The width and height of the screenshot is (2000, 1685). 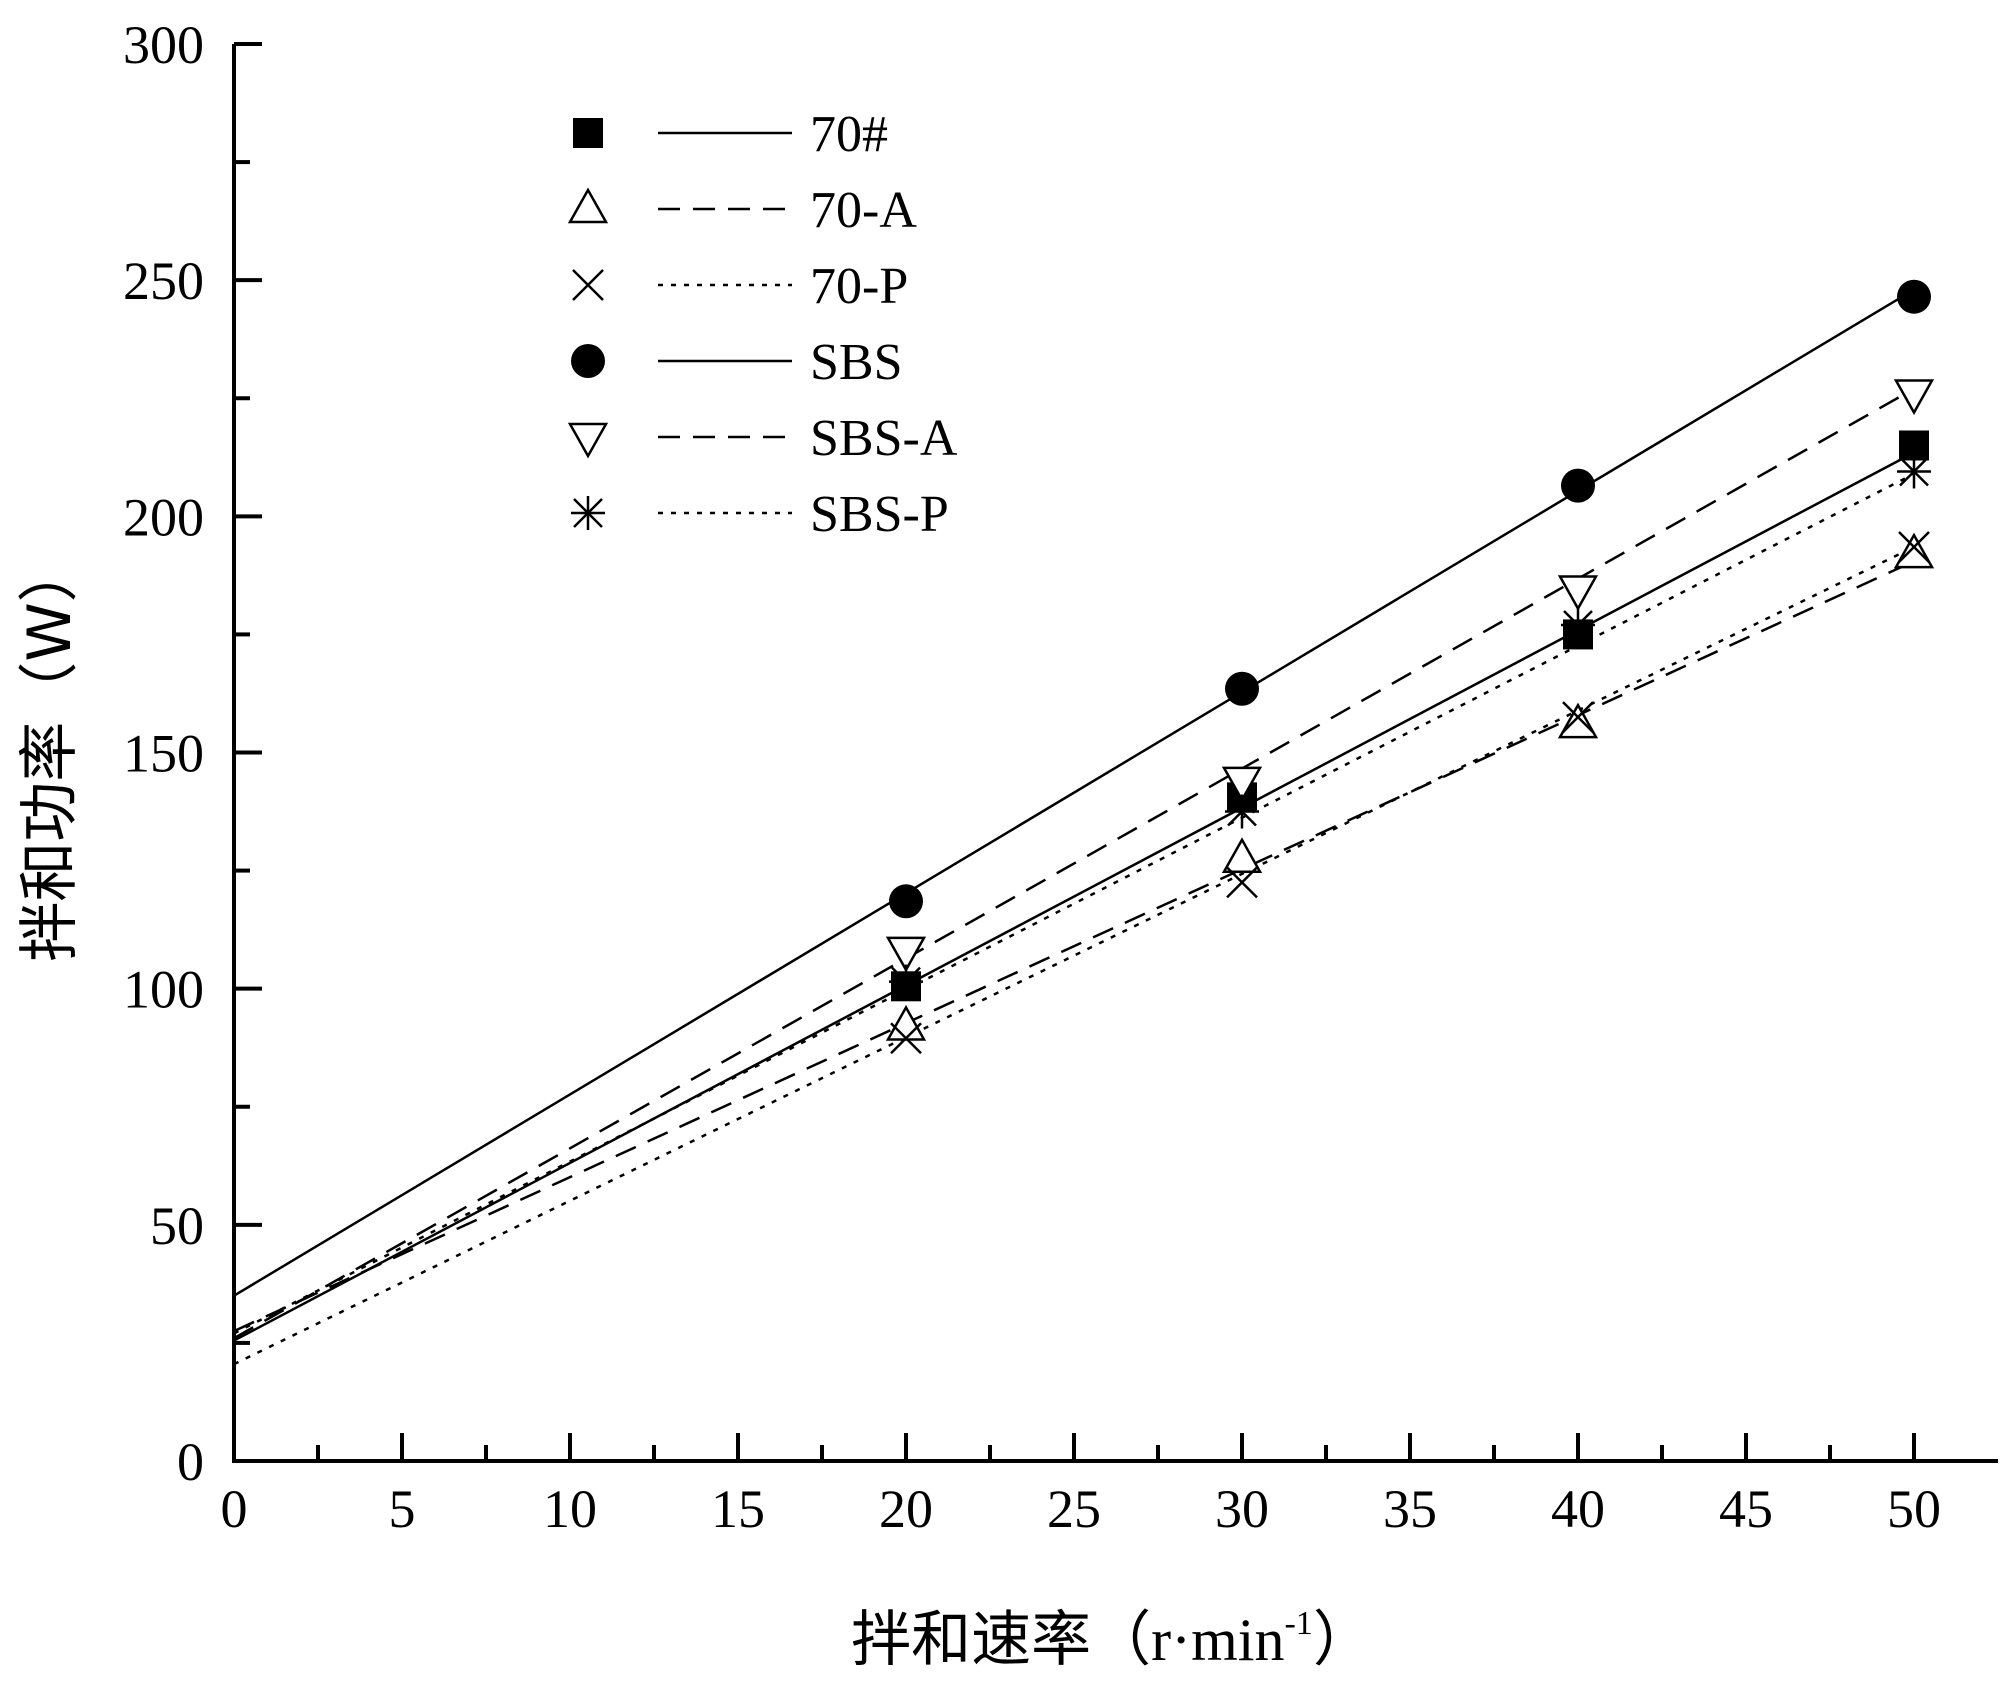 I want to click on legend-label: 70#, so click(x=849, y=134).